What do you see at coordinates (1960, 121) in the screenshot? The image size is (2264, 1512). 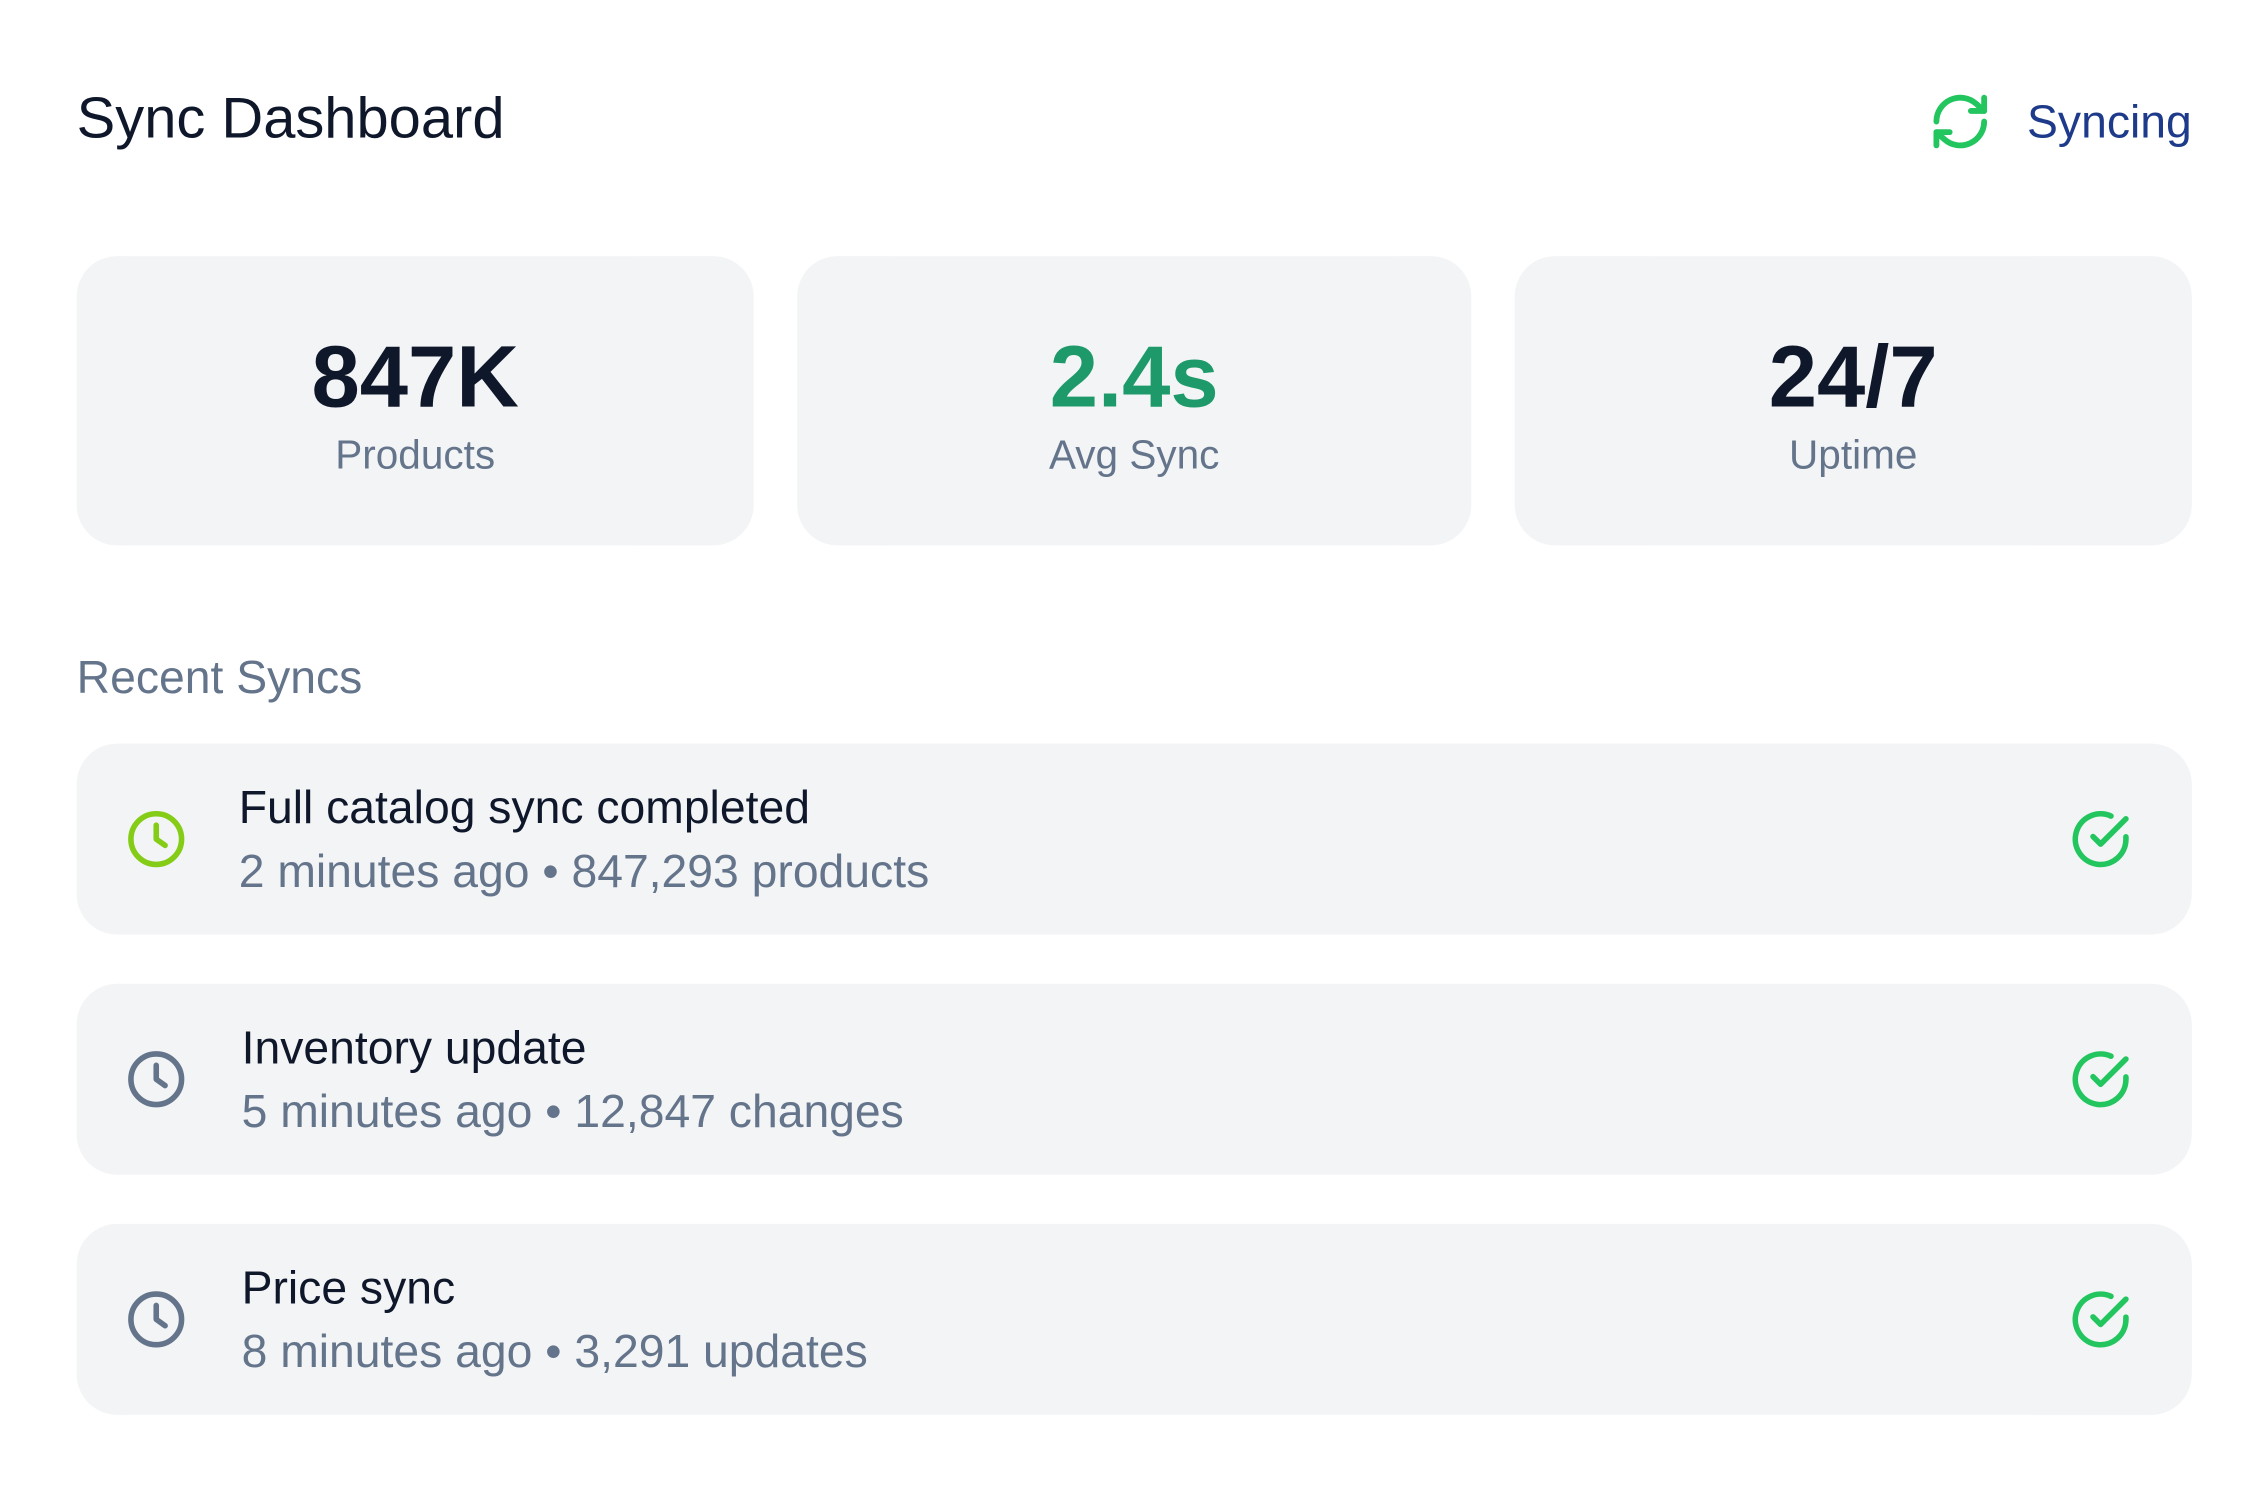 I see `refresh-icon` at bounding box center [1960, 121].